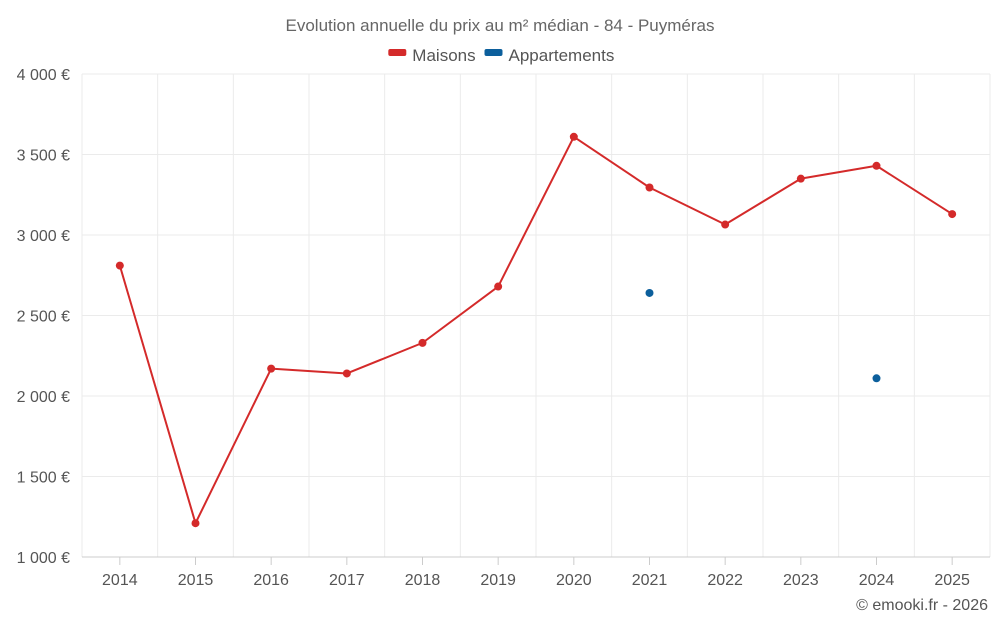  Describe the element at coordinates (650, 580) in the screenshot. I see `x-tick-label: 2021` at that location.